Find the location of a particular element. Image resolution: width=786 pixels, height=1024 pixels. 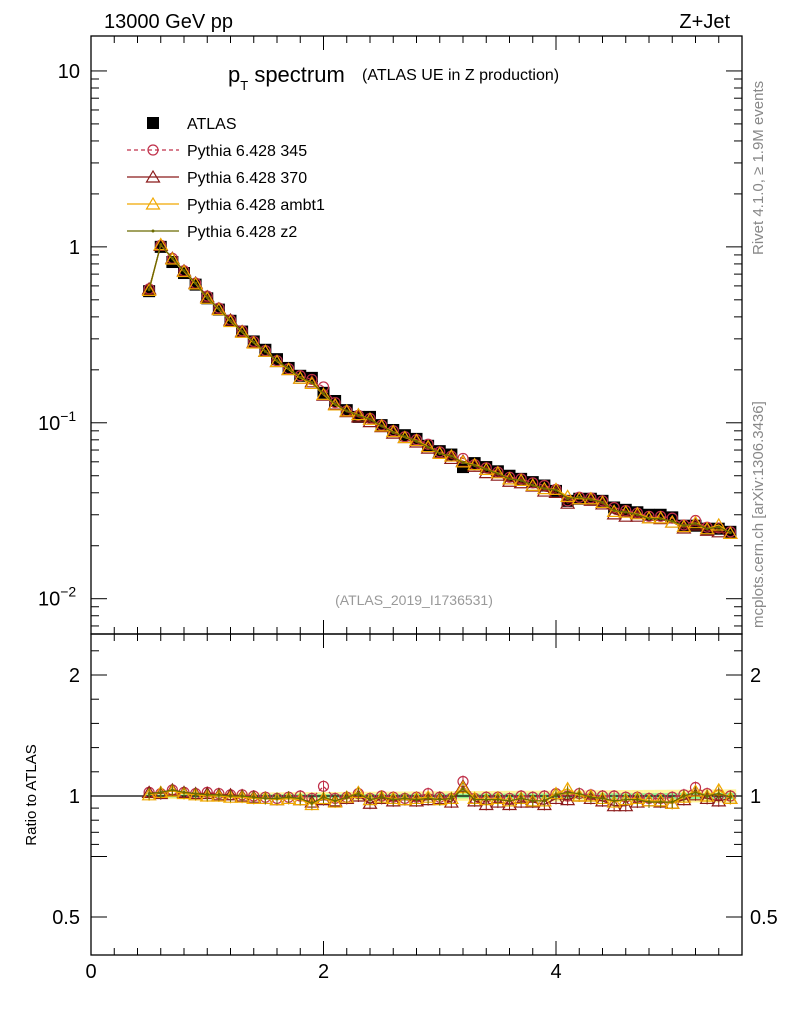

legend-entry-2: Pythia 6.428 ambt1 is located at coordinates (226, 205).